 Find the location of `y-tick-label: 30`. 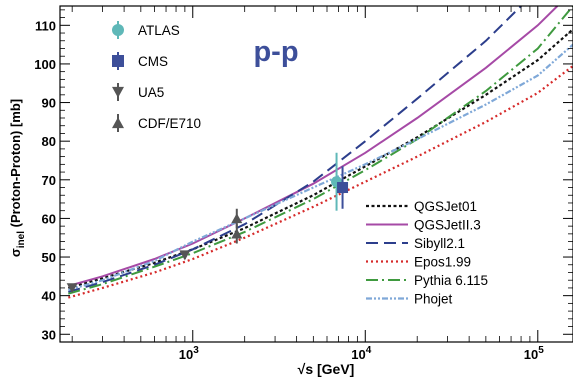

y-tick-label: 30 is located at coordinates (49, 334).